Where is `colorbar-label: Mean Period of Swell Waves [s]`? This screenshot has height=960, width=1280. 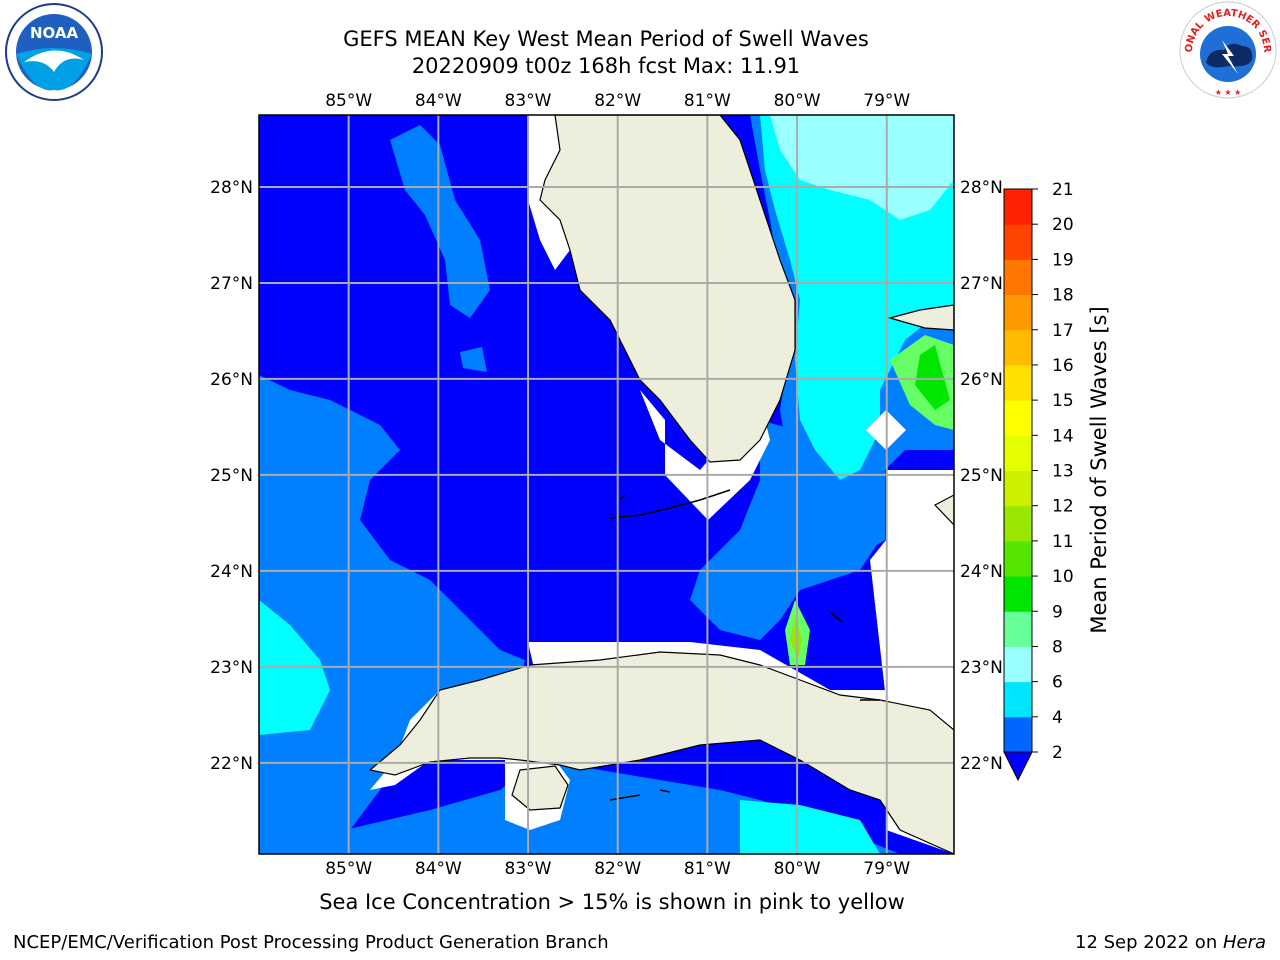
colorbar-label: Mean Period of Swell Waves [s] is located at coordinates (1099, 469).